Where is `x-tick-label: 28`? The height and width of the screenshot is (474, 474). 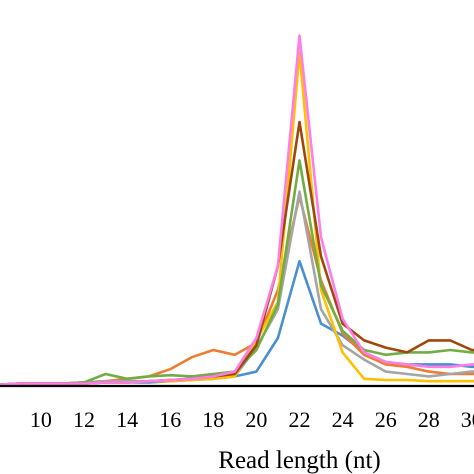 x-tick-label: 28 is located at coordinates (429, 419).